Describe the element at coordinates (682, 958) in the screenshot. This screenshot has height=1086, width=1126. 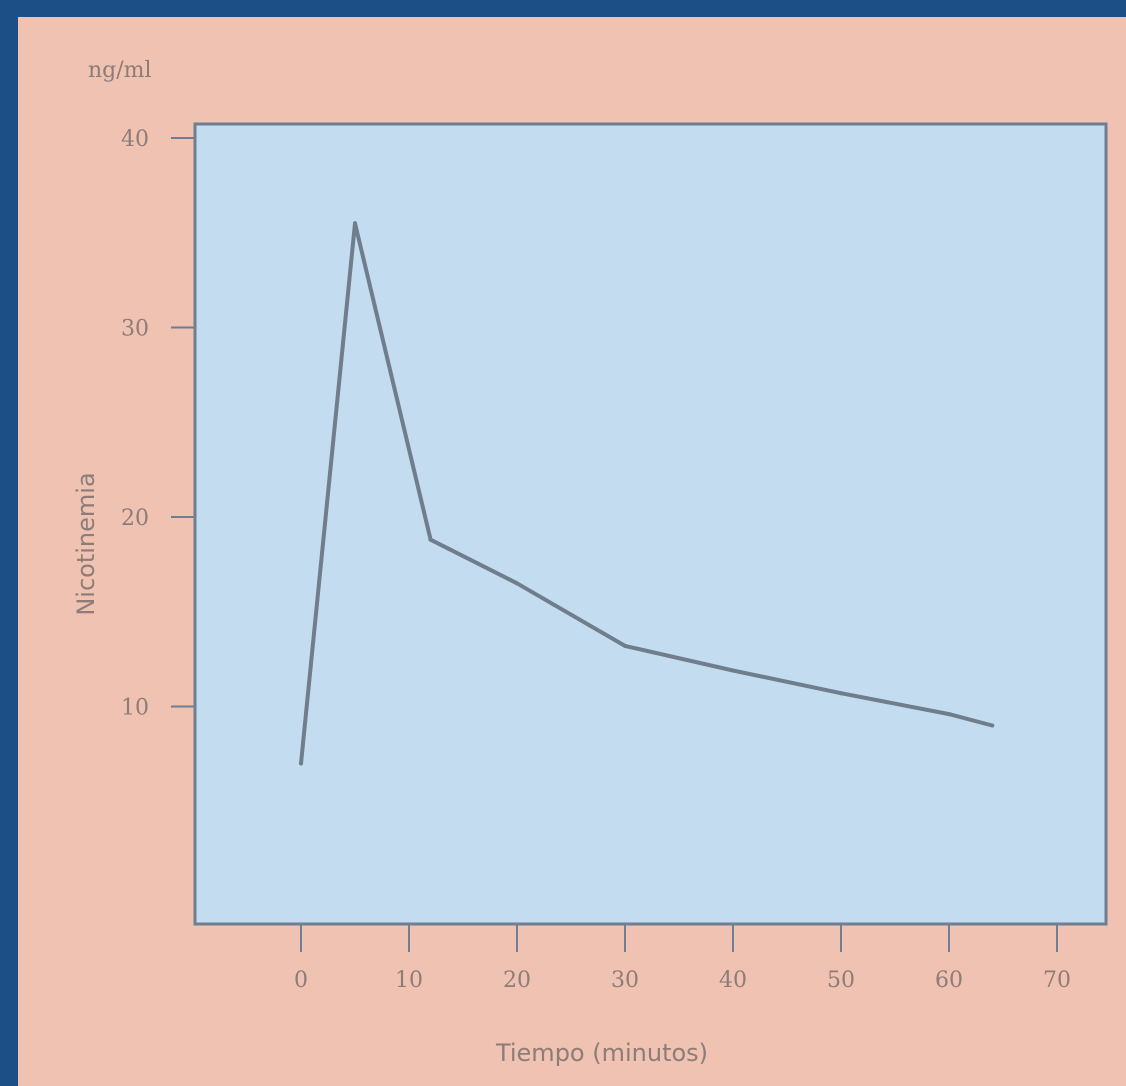
I see `x-axis-ticks: 0 10 20 30 40 50 60 70` at that location.